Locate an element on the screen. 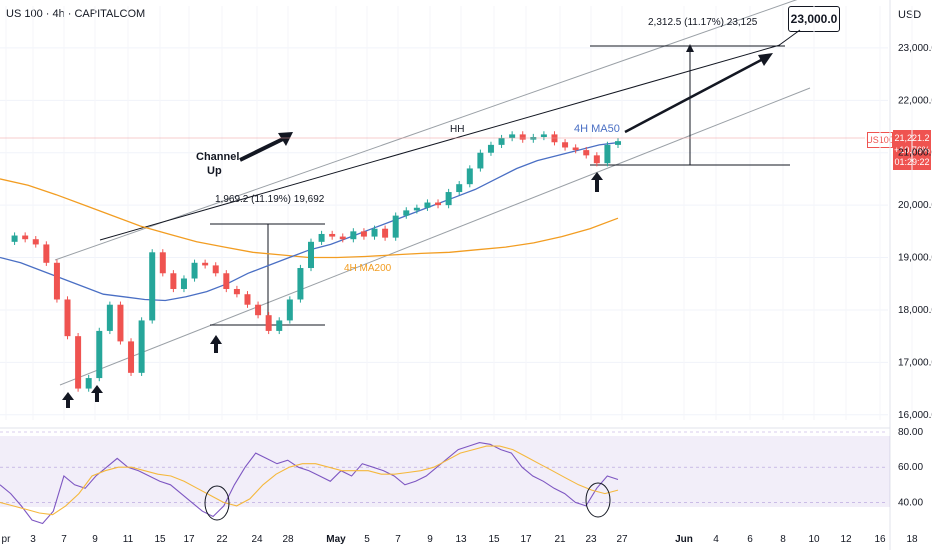  rsi-ma-path is located at coordinates (309, 480).